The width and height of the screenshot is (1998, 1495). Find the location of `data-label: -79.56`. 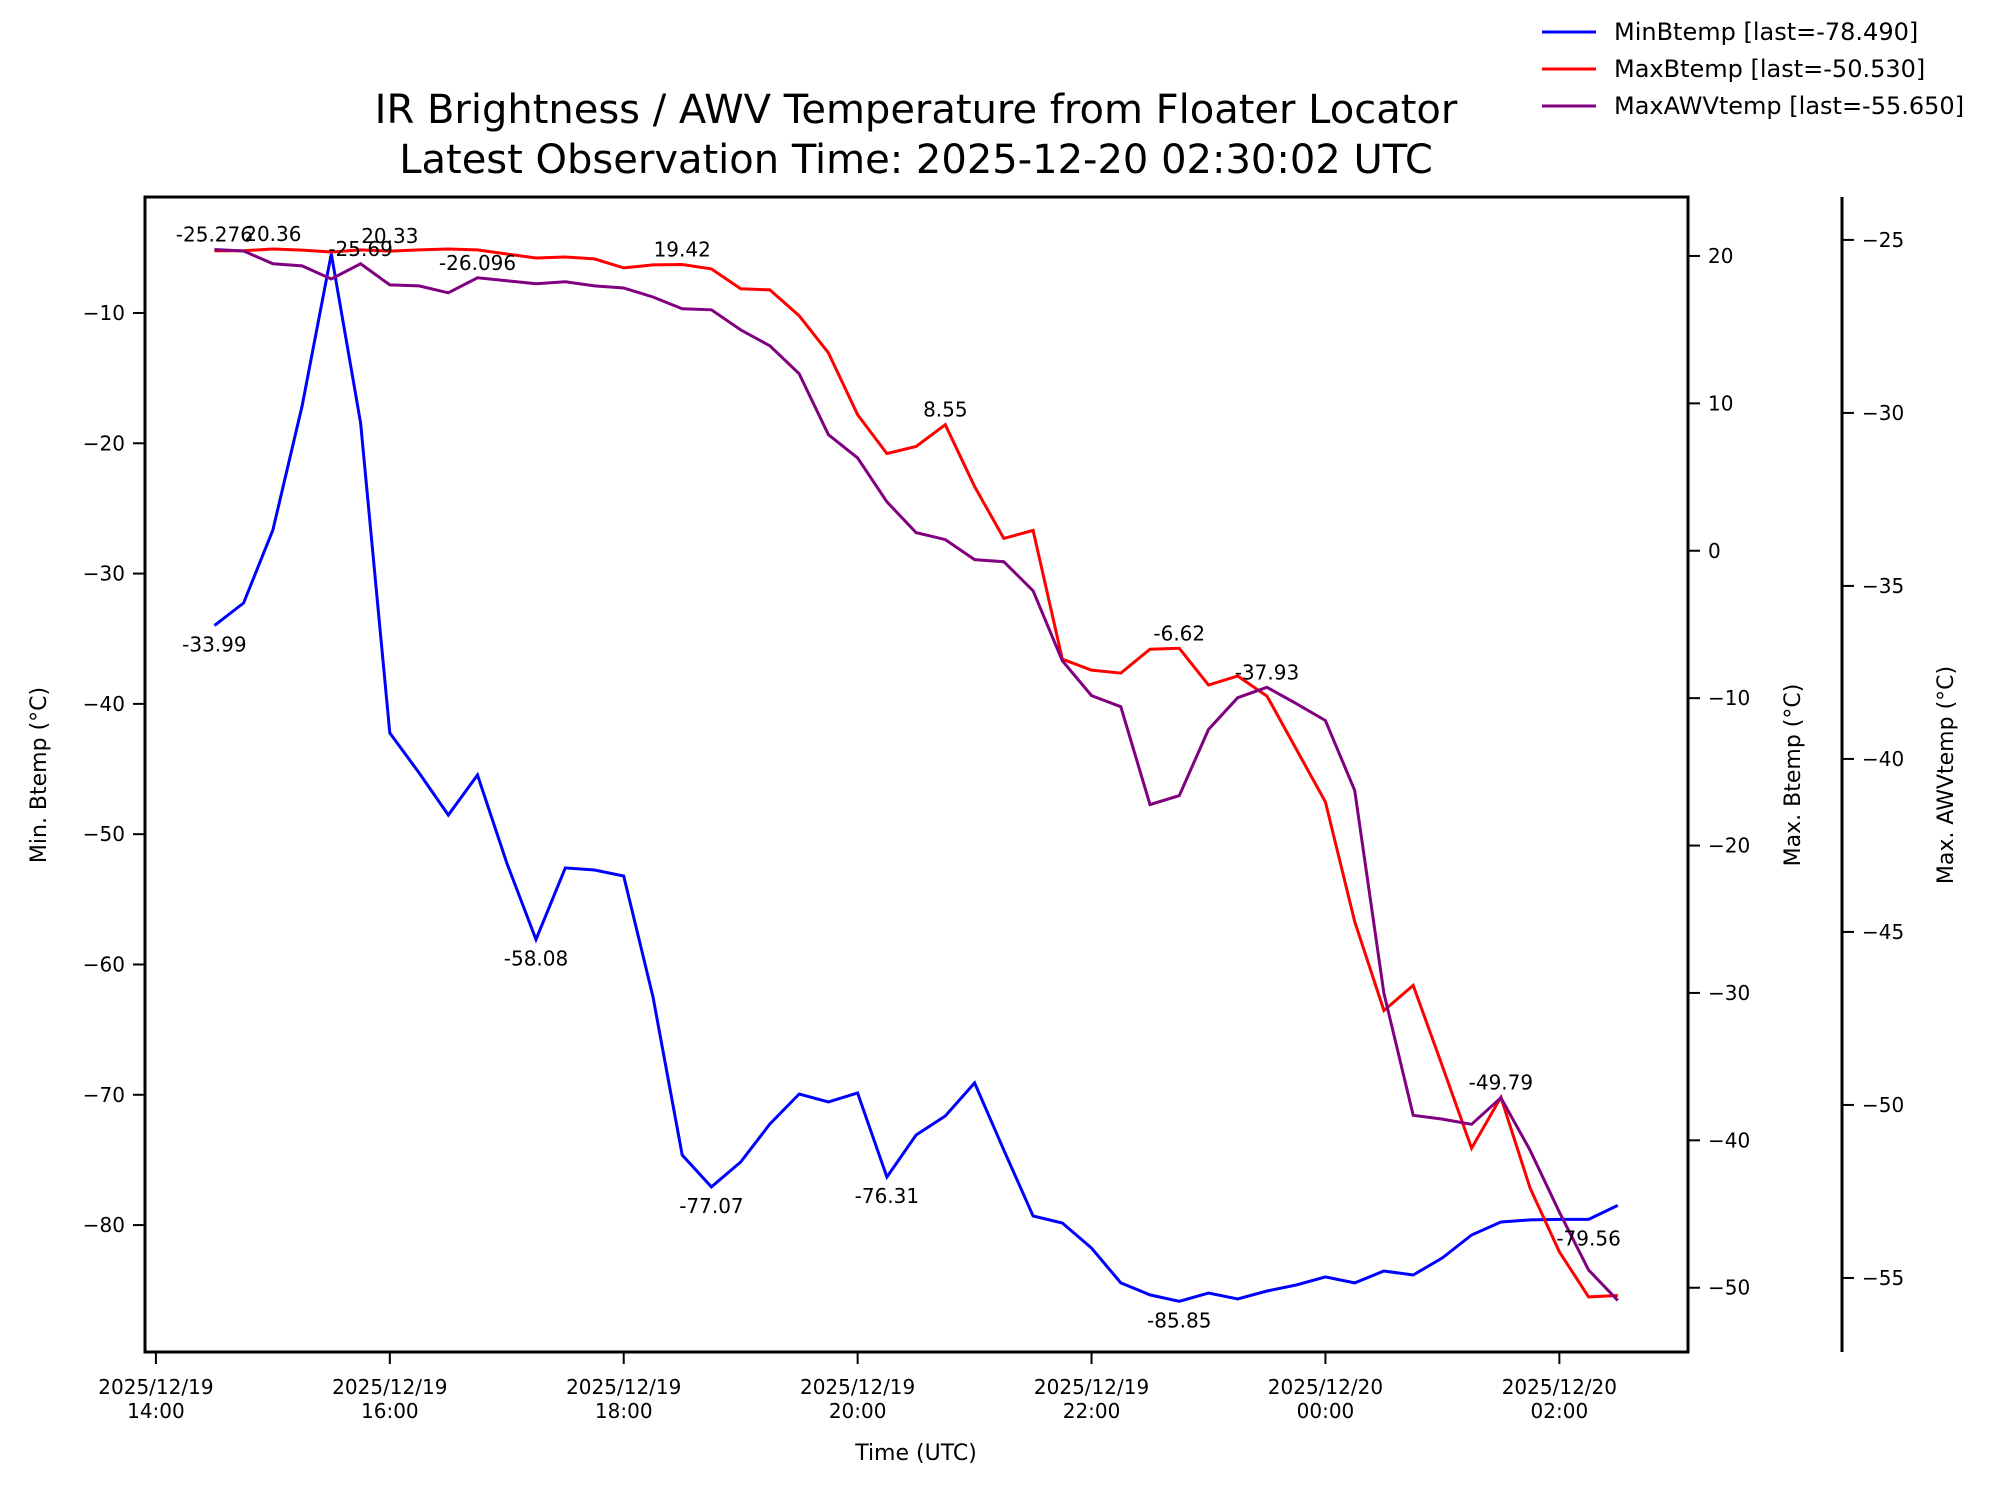

data-label: -79.56 is located at coordinates (1588, 1238).